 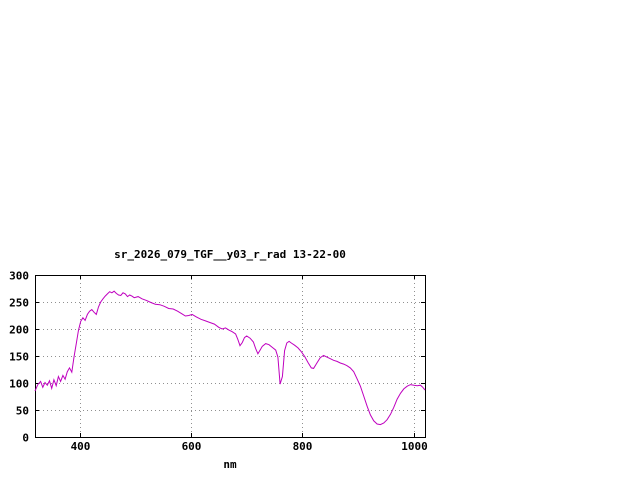 What do you see at coordinates (19, 357) in the screenshot?
I see `y-tick-label: 150` at bounding box center [19, 357].